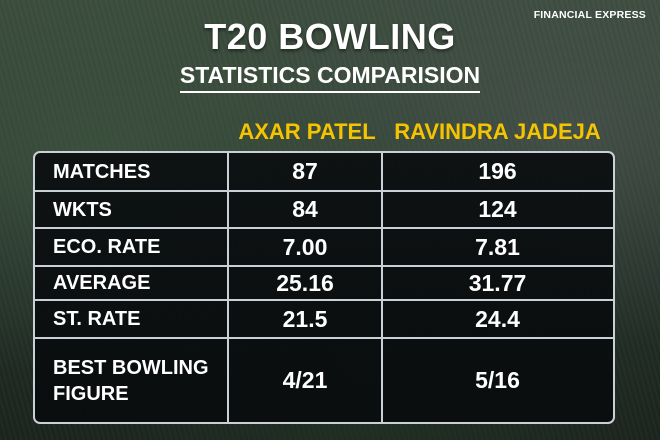 This screenshot has height=440, width=660. Describe the element at coordinates (589, 15) in the screenshot. I see `brand-logo: FINANCIAL EXPRESS` at that location.